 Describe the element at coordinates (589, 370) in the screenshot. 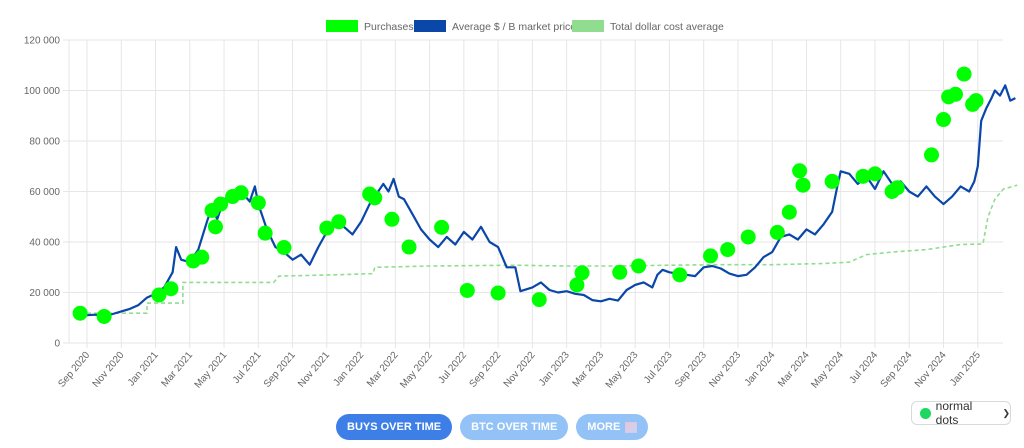

I see `x-tick-label: Mar 2023` at that location.